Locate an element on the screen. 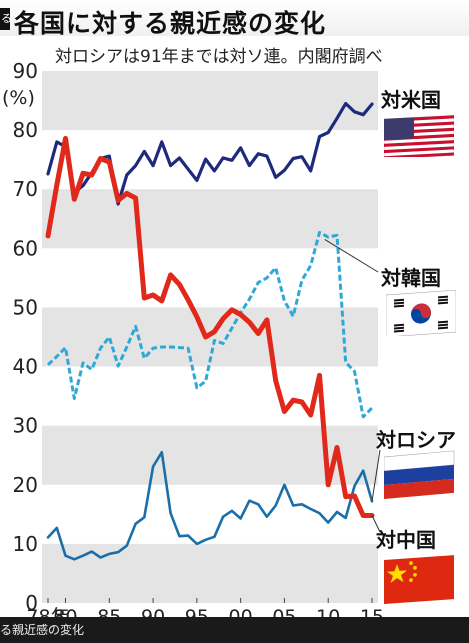  y-tick-label: 70 is located at coordinates (25, 189).